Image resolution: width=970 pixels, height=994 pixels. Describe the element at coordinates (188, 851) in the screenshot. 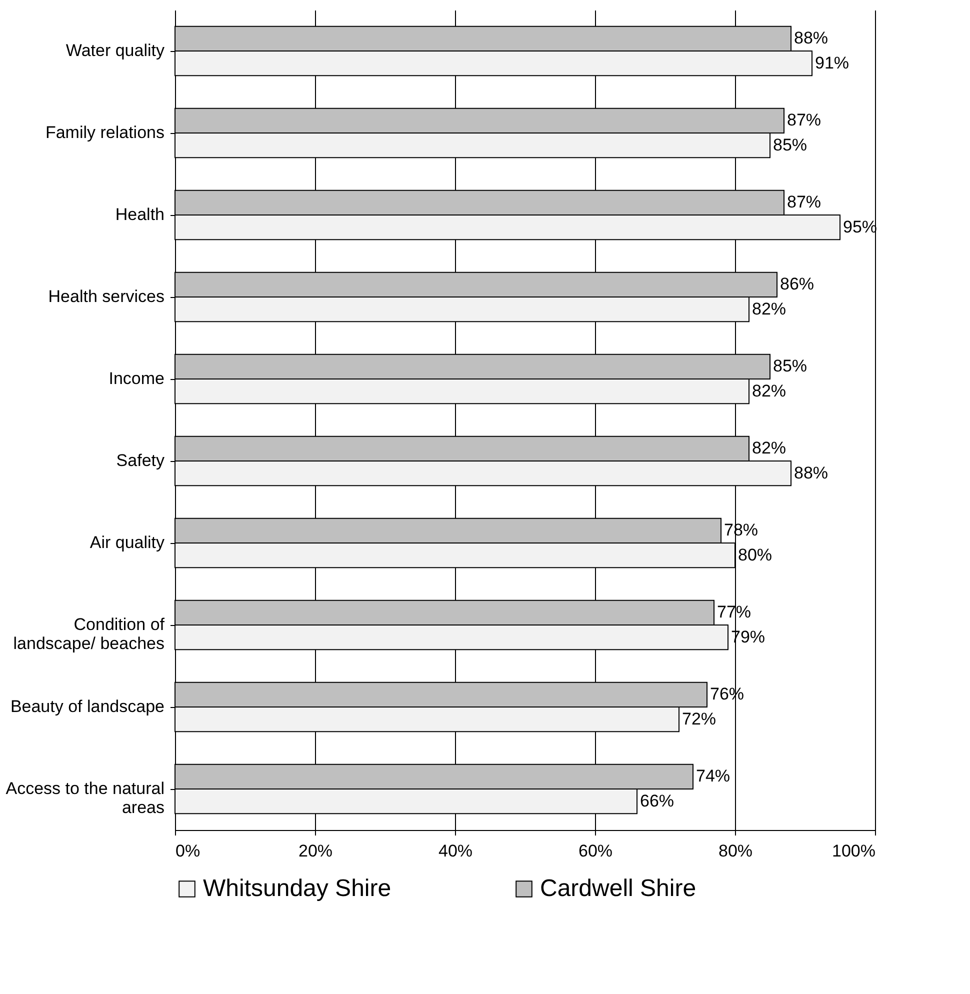

I see `x-tick-label: 0%` at that location.